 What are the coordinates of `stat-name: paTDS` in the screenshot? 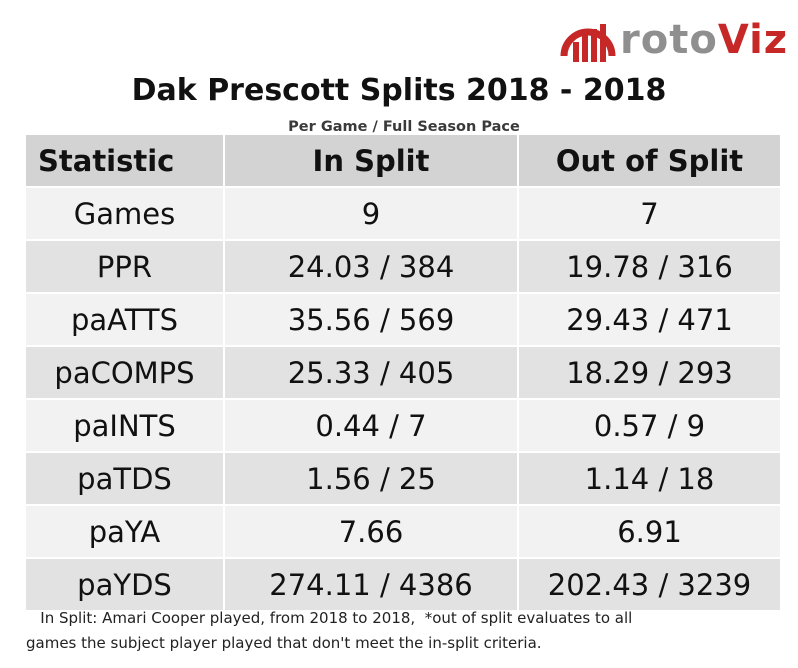 It's located at (125, 479).